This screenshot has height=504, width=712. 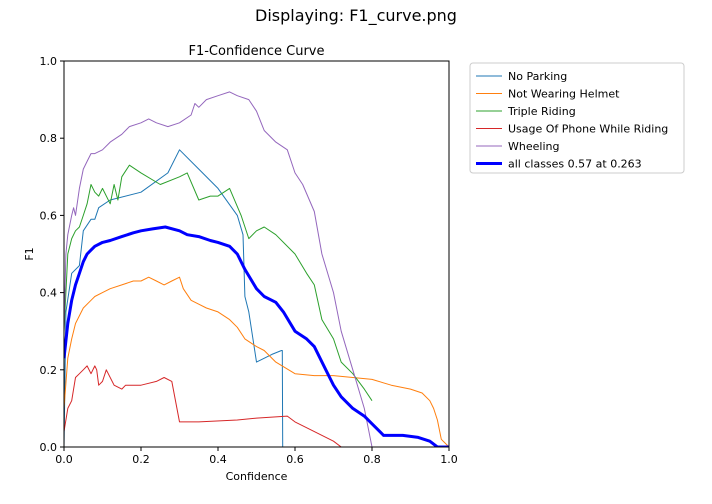 I want to click on x-tick-label: 0.8, so click(x=372, y=459).